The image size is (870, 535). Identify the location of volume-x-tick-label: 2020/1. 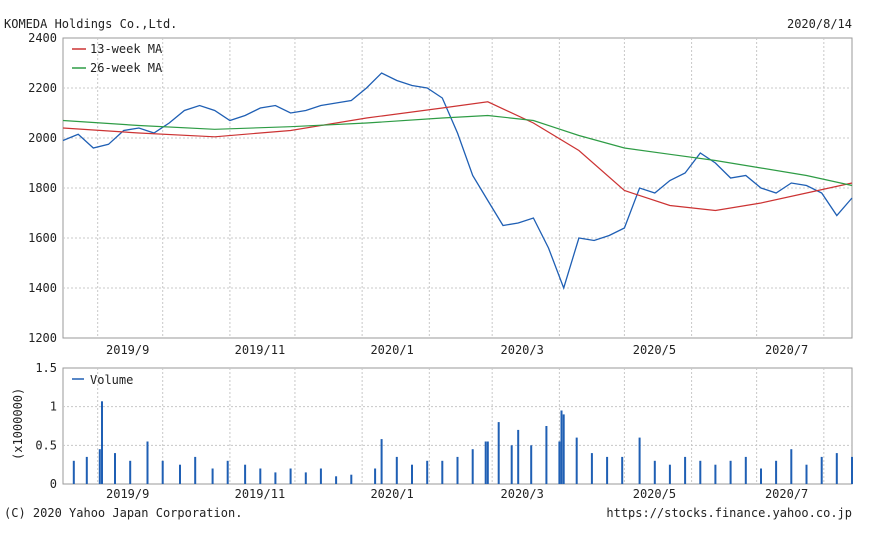
(391, 494).